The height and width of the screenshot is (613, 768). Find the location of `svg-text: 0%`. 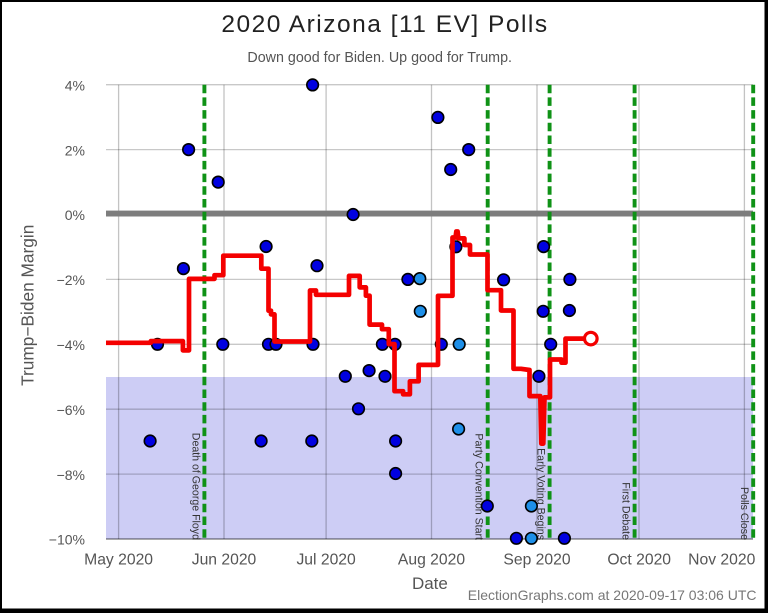

svg-text: 0% is located at coordinates (75, 215).